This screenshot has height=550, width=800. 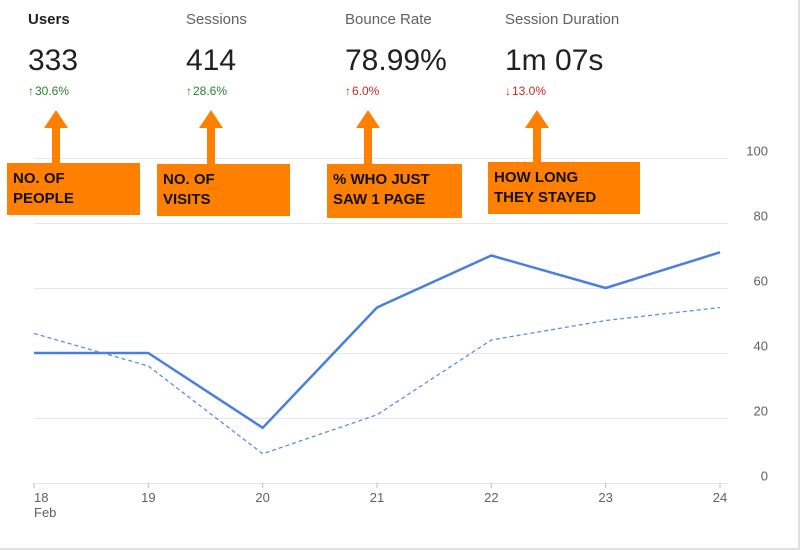 I want to click on x-tick-label: 20, so click(x=262, y=497).